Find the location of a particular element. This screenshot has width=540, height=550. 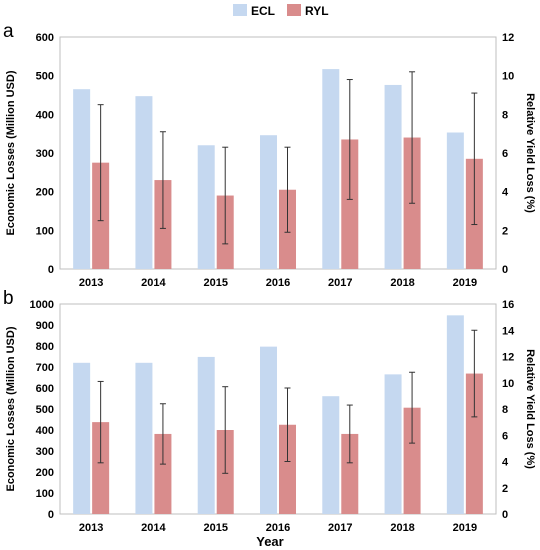

legend-label-ecl: ECL is located at coordinates (263, 11).